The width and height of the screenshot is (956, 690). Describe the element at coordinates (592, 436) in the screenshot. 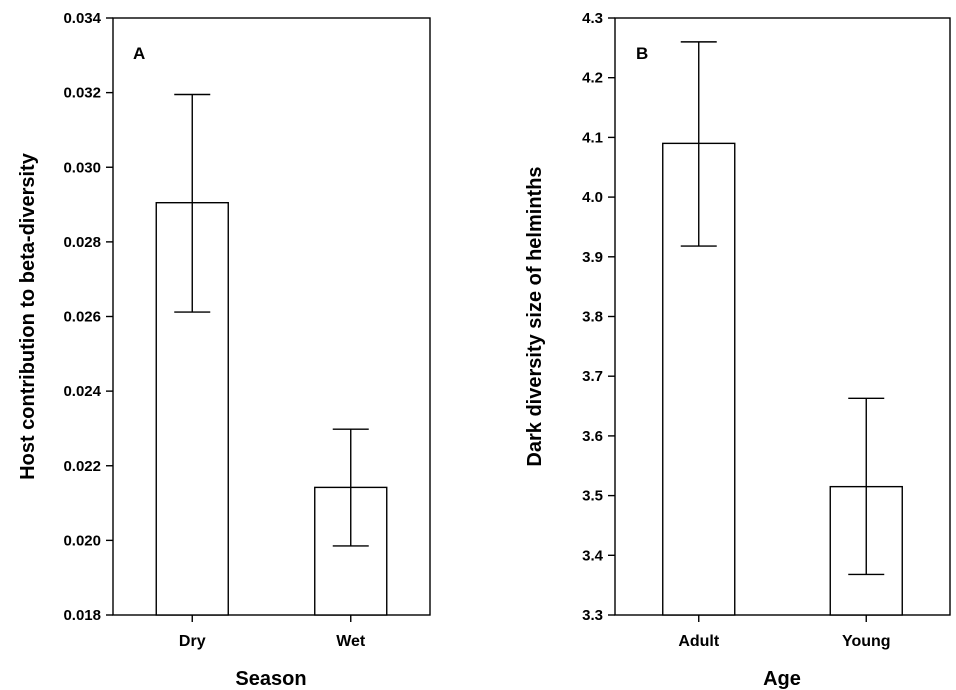

I see `y-tick-label: 3.6` at that location.